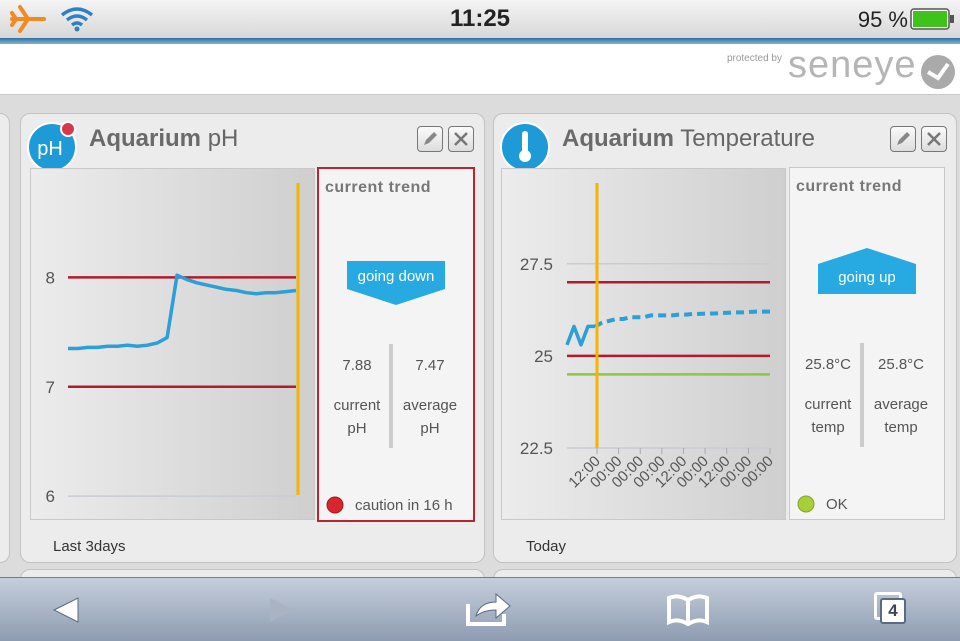 This screenshot has height=641, width=960. Describe the element at coordinates (396, 276) in the screenshot. I see `trend-text: going down` at that location.